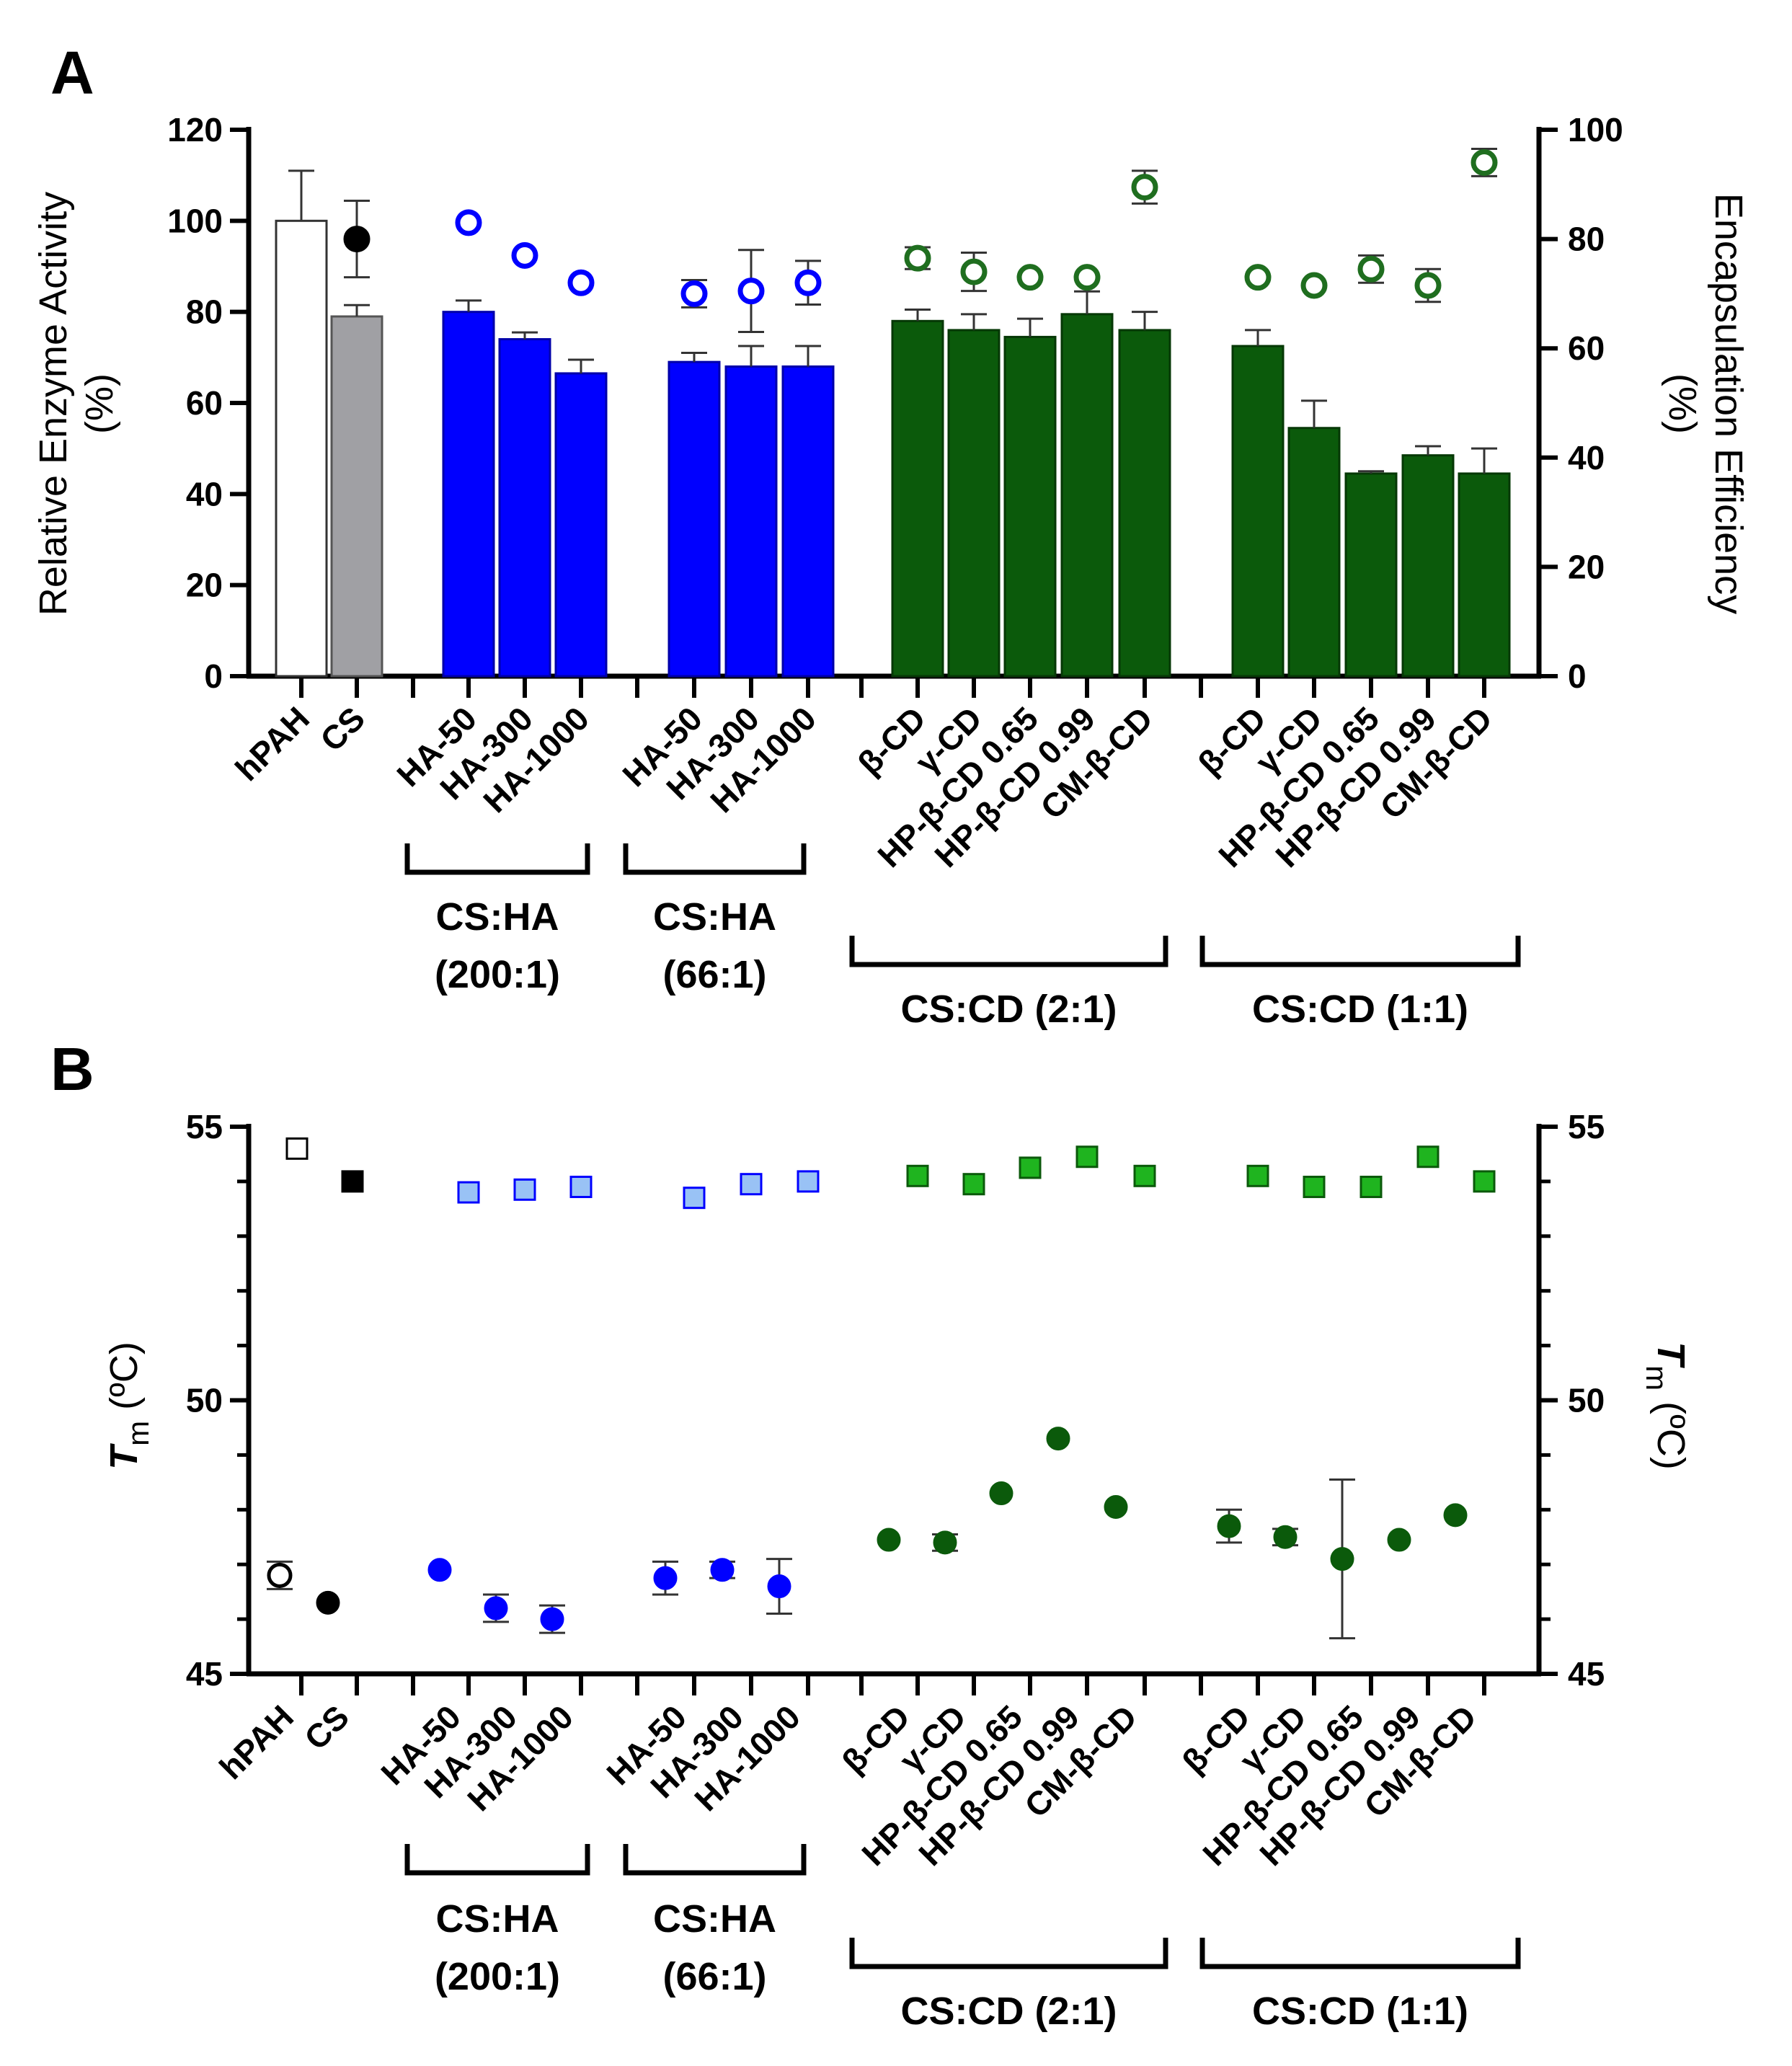 This screenshot has width=1792, height=2066. I want to click on tm-subscript: m, so click(1657, 1378).